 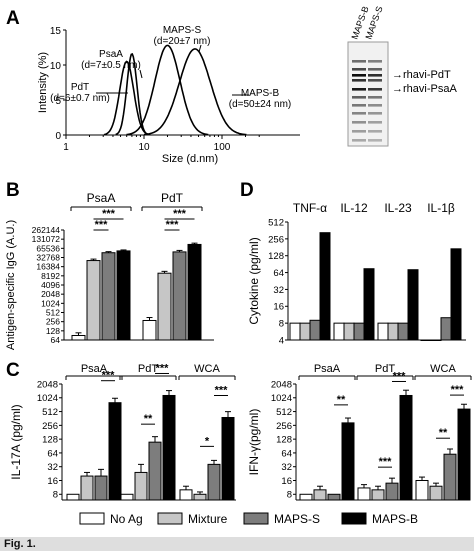 I want to click on series-annotation: (d=7±0.5 nm), so click(x=111, y=65).